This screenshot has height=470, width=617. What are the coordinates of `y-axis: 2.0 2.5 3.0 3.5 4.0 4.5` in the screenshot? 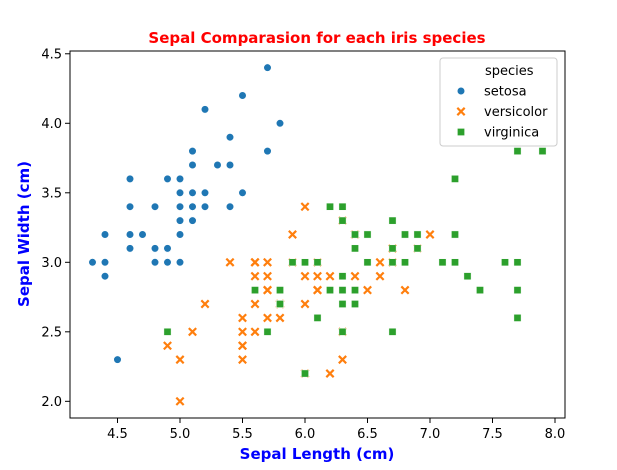 It's located at (55, 228).